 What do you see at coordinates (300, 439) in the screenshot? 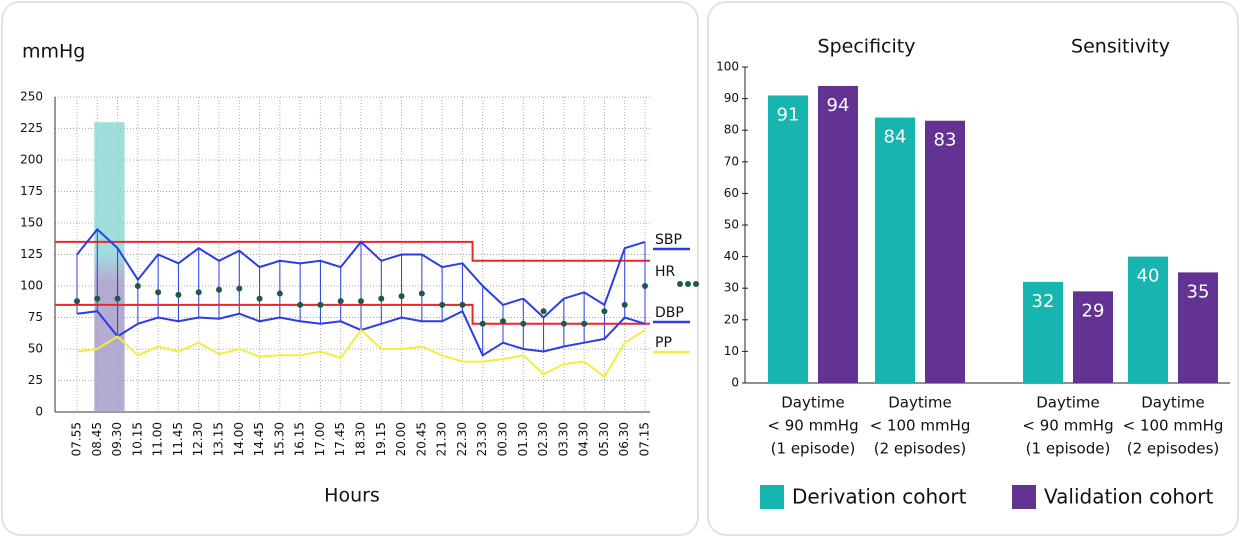
I see `x-tick-label: 16.15` at bounding box center [300, 439].